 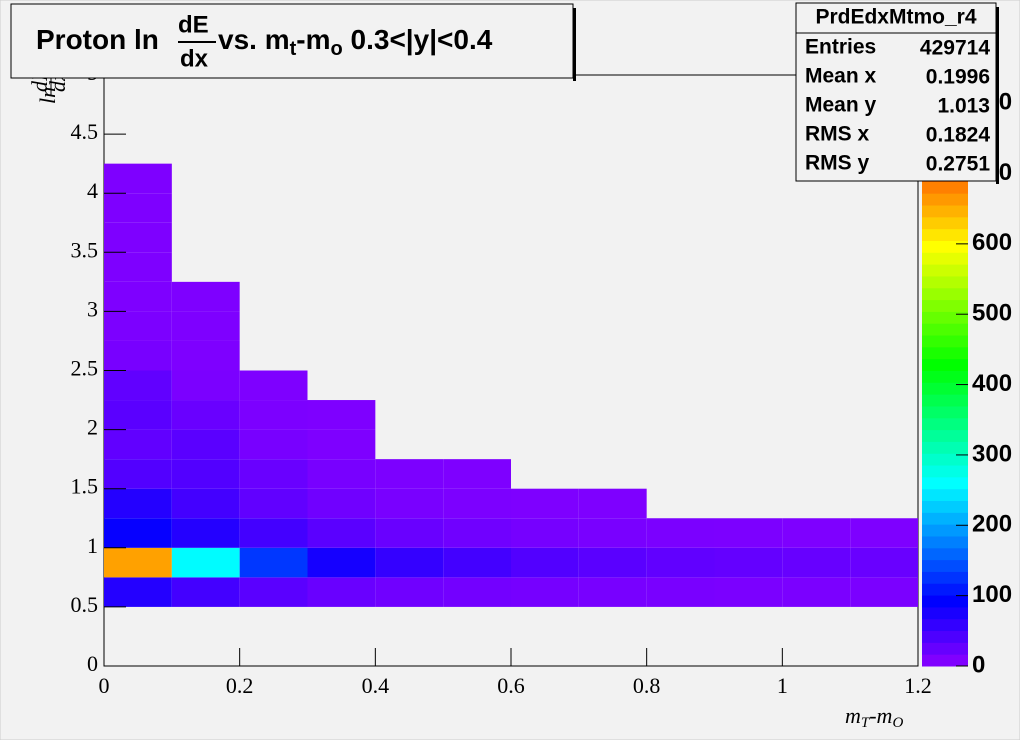 I want to click on z-tick-label: 100, so click(x=992, y=594).